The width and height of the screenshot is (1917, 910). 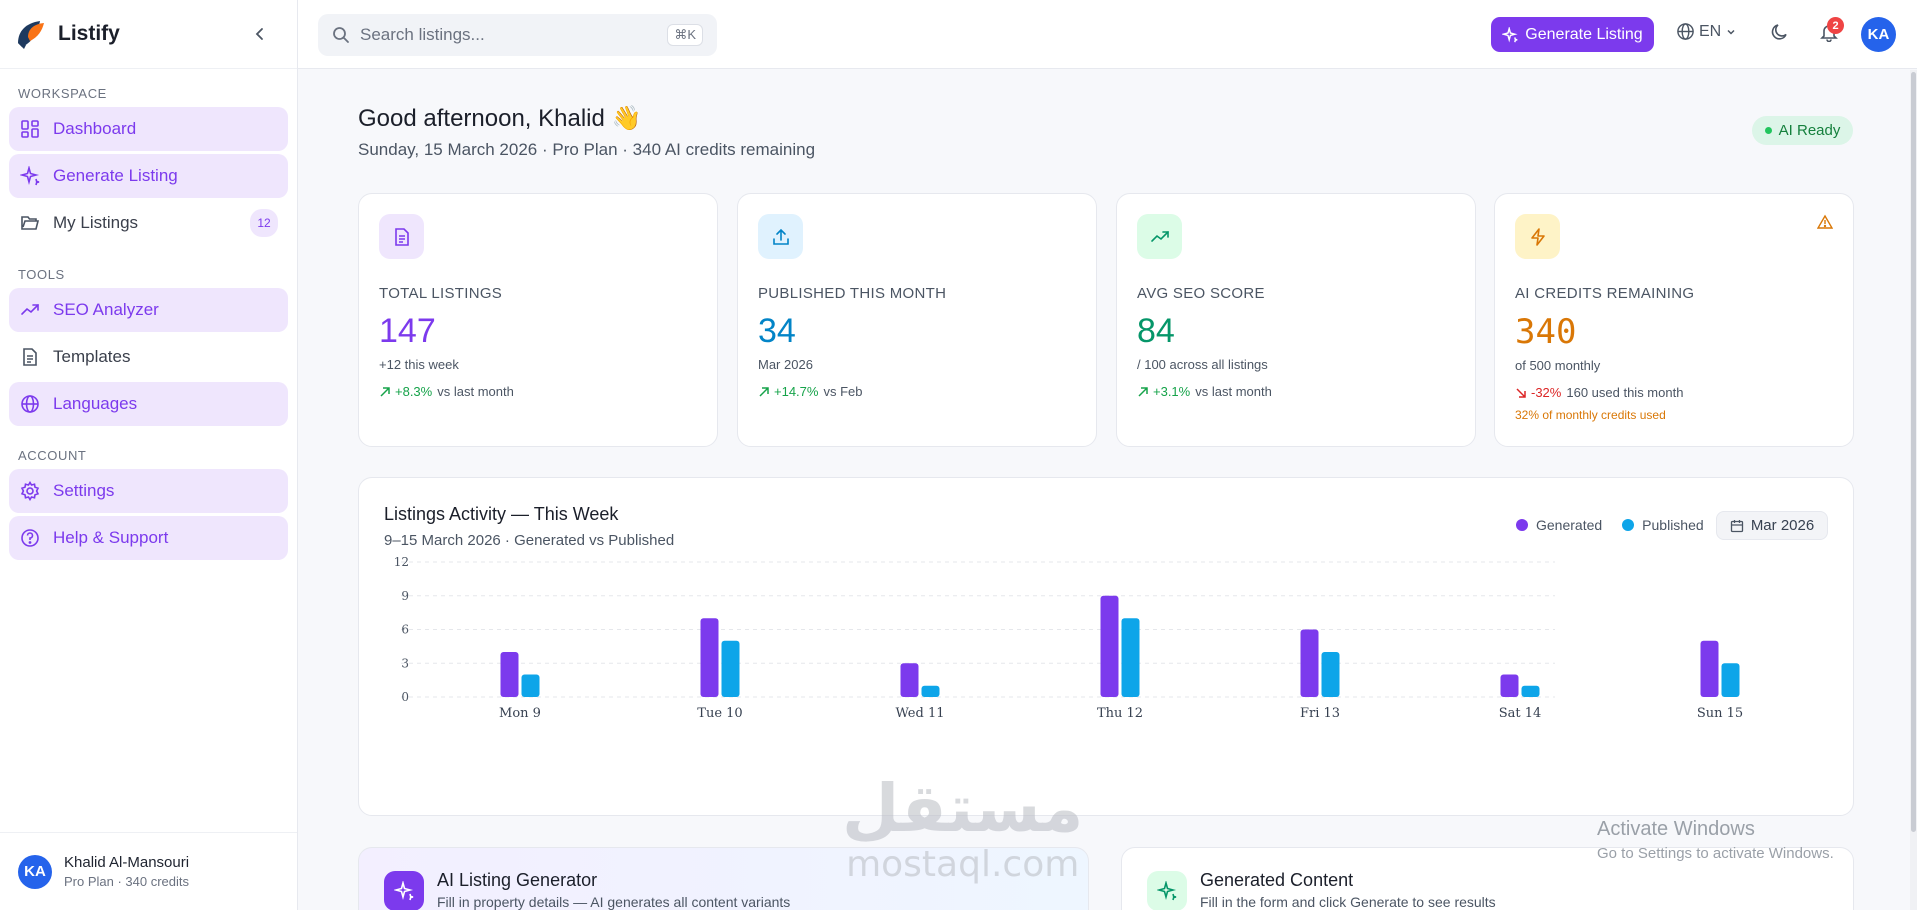 What do you see at coordinates (501, 514) in the screenshot?
I see `chart-title: Listings Activity — This Week` at bounding box center [501, 514].